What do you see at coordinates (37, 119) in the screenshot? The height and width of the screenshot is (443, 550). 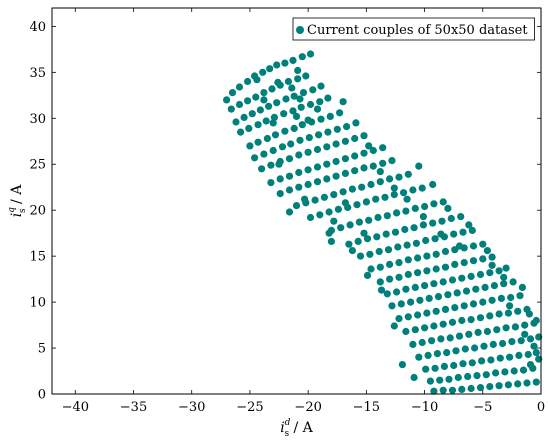 I see `y-tick-label: 30` at bounding box center [37, 119].